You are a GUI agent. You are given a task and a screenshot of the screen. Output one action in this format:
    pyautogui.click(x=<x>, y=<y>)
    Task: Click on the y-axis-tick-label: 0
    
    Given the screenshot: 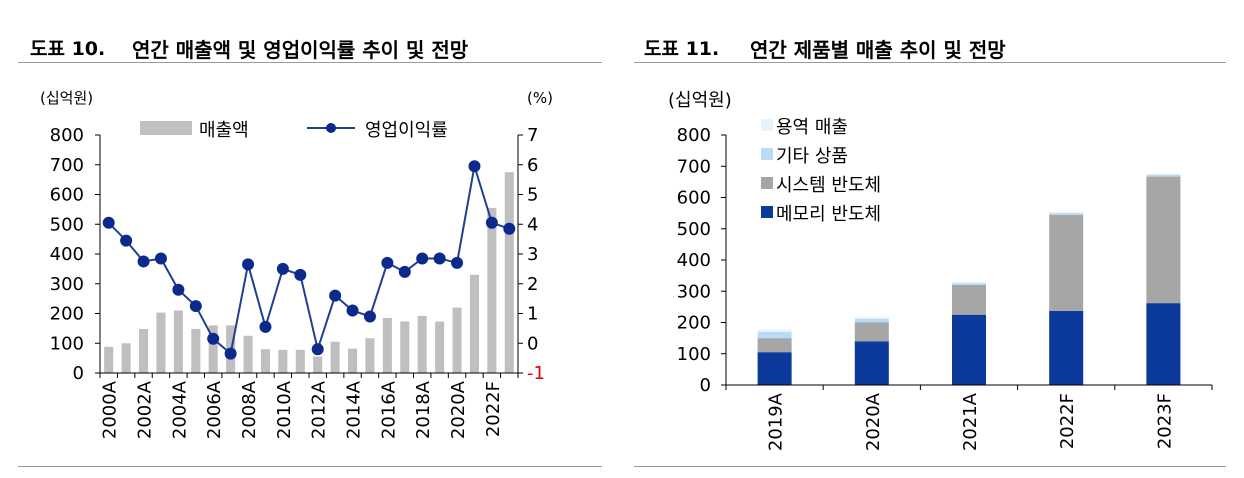 What is the action you would take?
    pyautogui.click(x=705, y=385)
    